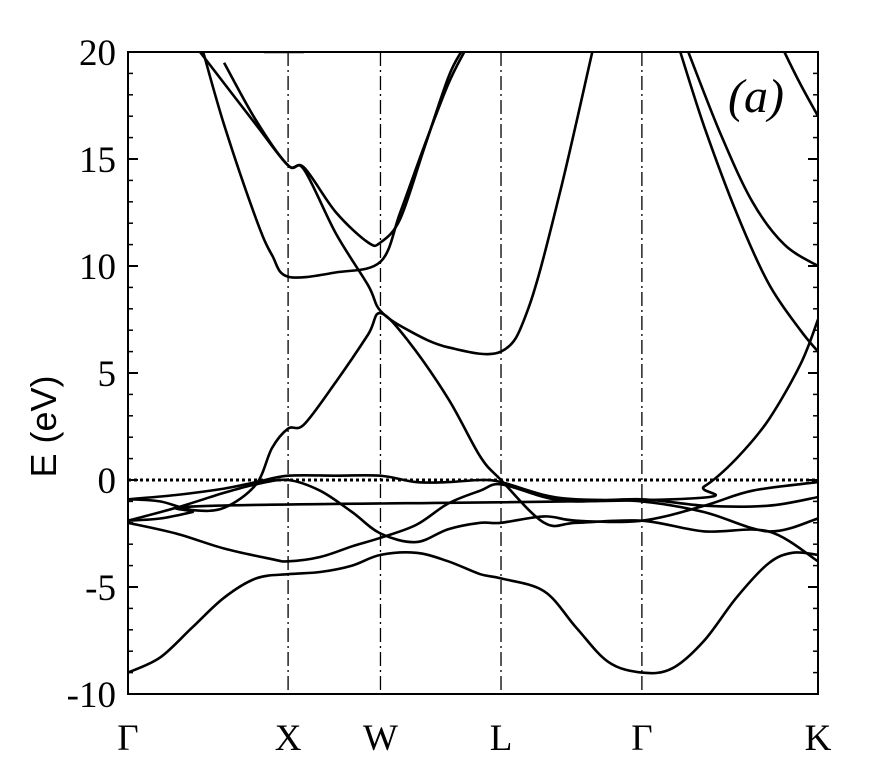 Image resolution: width=870 pixels, height=778 pixels. I want to click on y-tick-label: 20, so click(97, 53).